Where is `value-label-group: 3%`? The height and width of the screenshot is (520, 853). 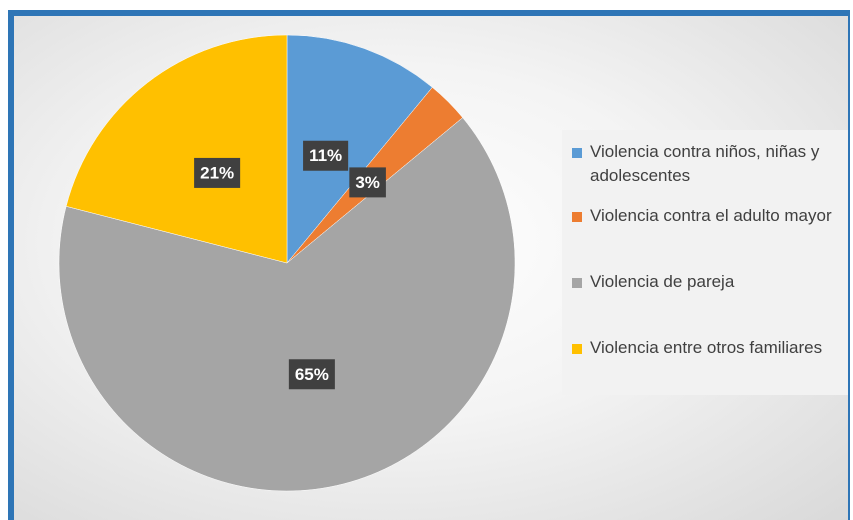
value-label-group: 3% is located at coordinates (367, 182).